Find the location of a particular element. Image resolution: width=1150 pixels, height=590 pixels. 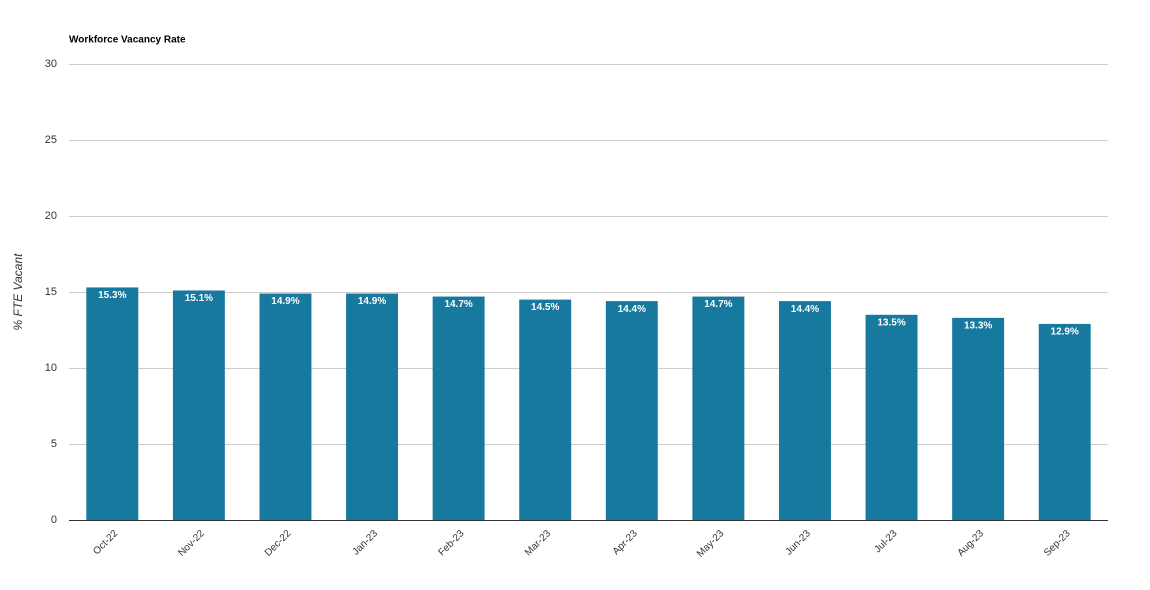

y-tick-label: 30 is located at coordinates (51, 64).